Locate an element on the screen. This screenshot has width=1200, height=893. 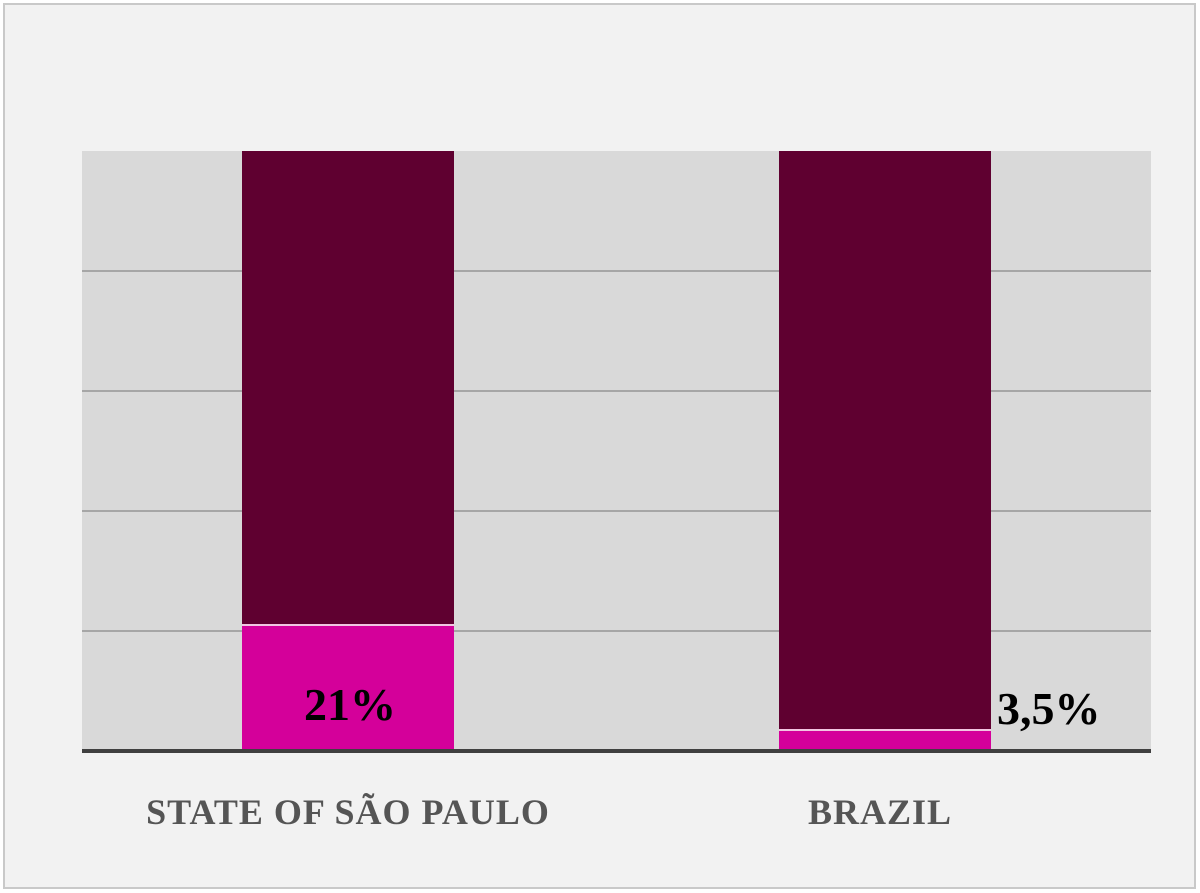
data-label-sao-paulo: 21% is located at coordinates (350, 704).